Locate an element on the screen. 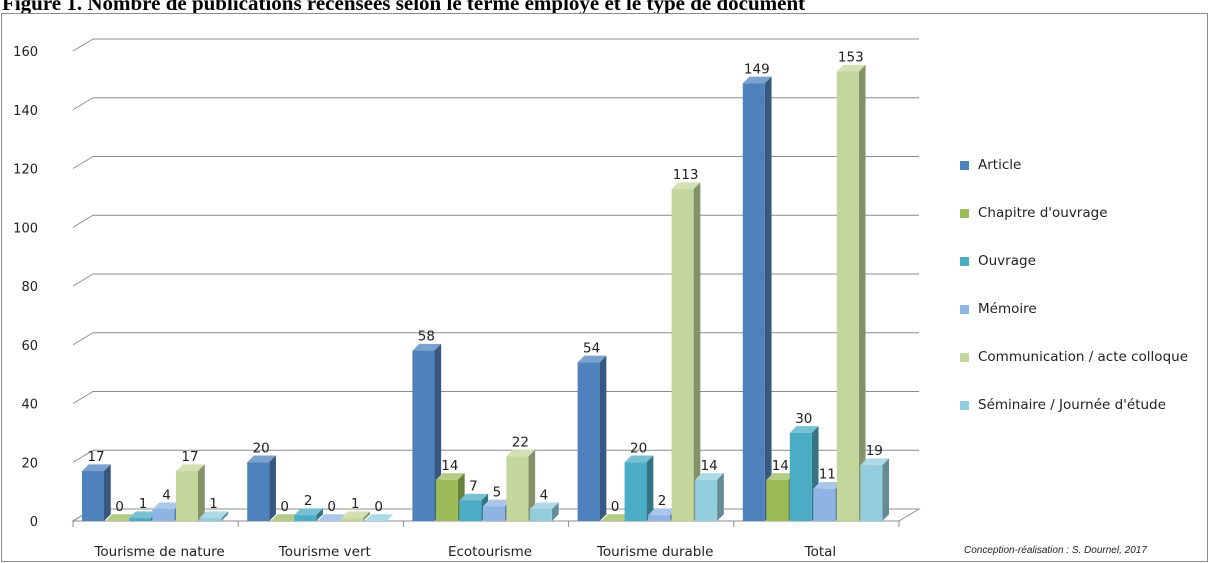 This screenshot has width=1210, height=563. legend-item-chapitre-d-ouvrage: Chapitre d'ouvrage is located at coordinates (1034, 213).